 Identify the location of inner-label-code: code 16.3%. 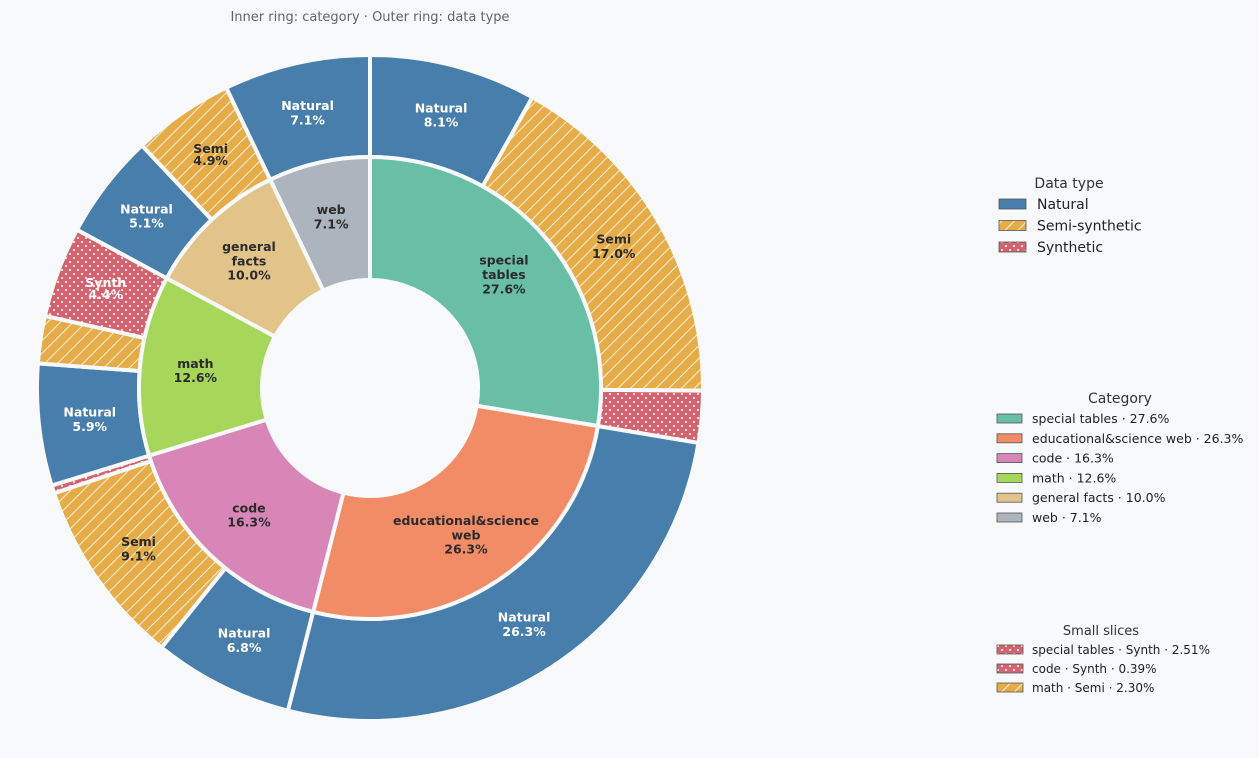
(249, 514).